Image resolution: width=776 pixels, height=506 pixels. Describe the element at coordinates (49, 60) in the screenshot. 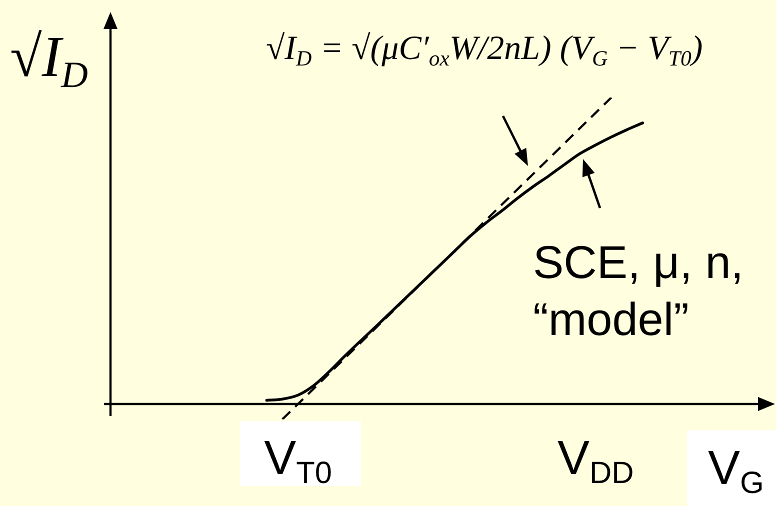

I see `y-axis-title: √I$_{D}$` at that location.